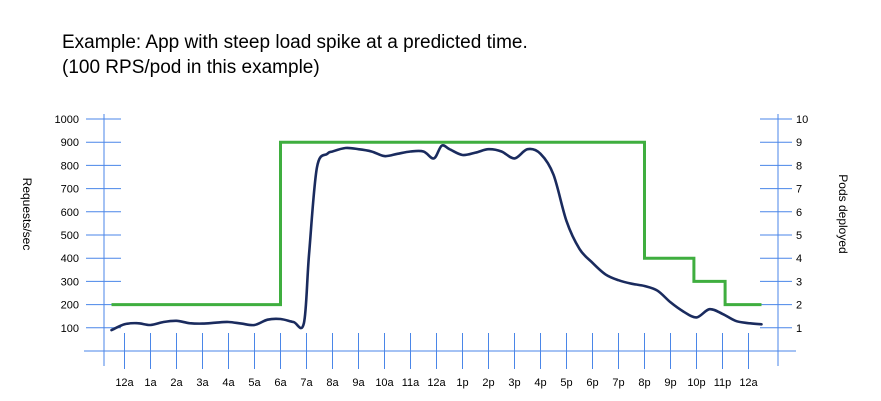  Describe the element at coordinates (802, 120) in the screenshot. I see `y-right-tick-label: 10` at that location.